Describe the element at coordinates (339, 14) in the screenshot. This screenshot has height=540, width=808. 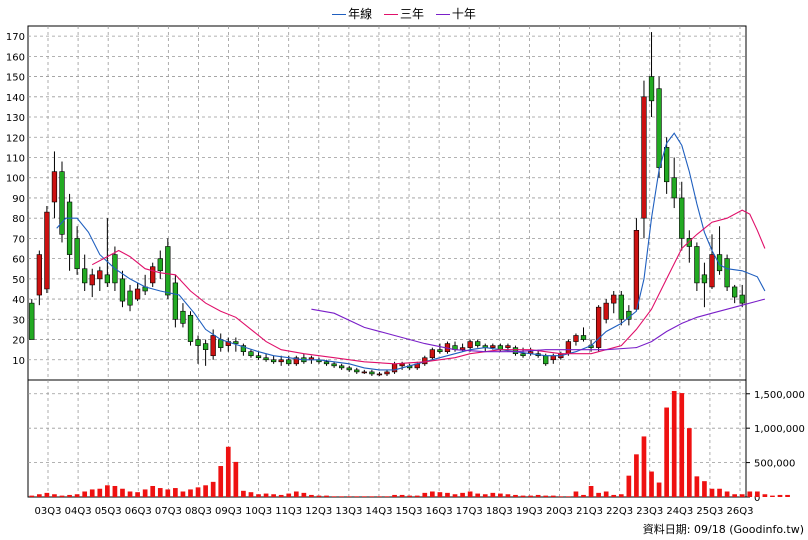
I see `legend-swatch-yearly` at that location.